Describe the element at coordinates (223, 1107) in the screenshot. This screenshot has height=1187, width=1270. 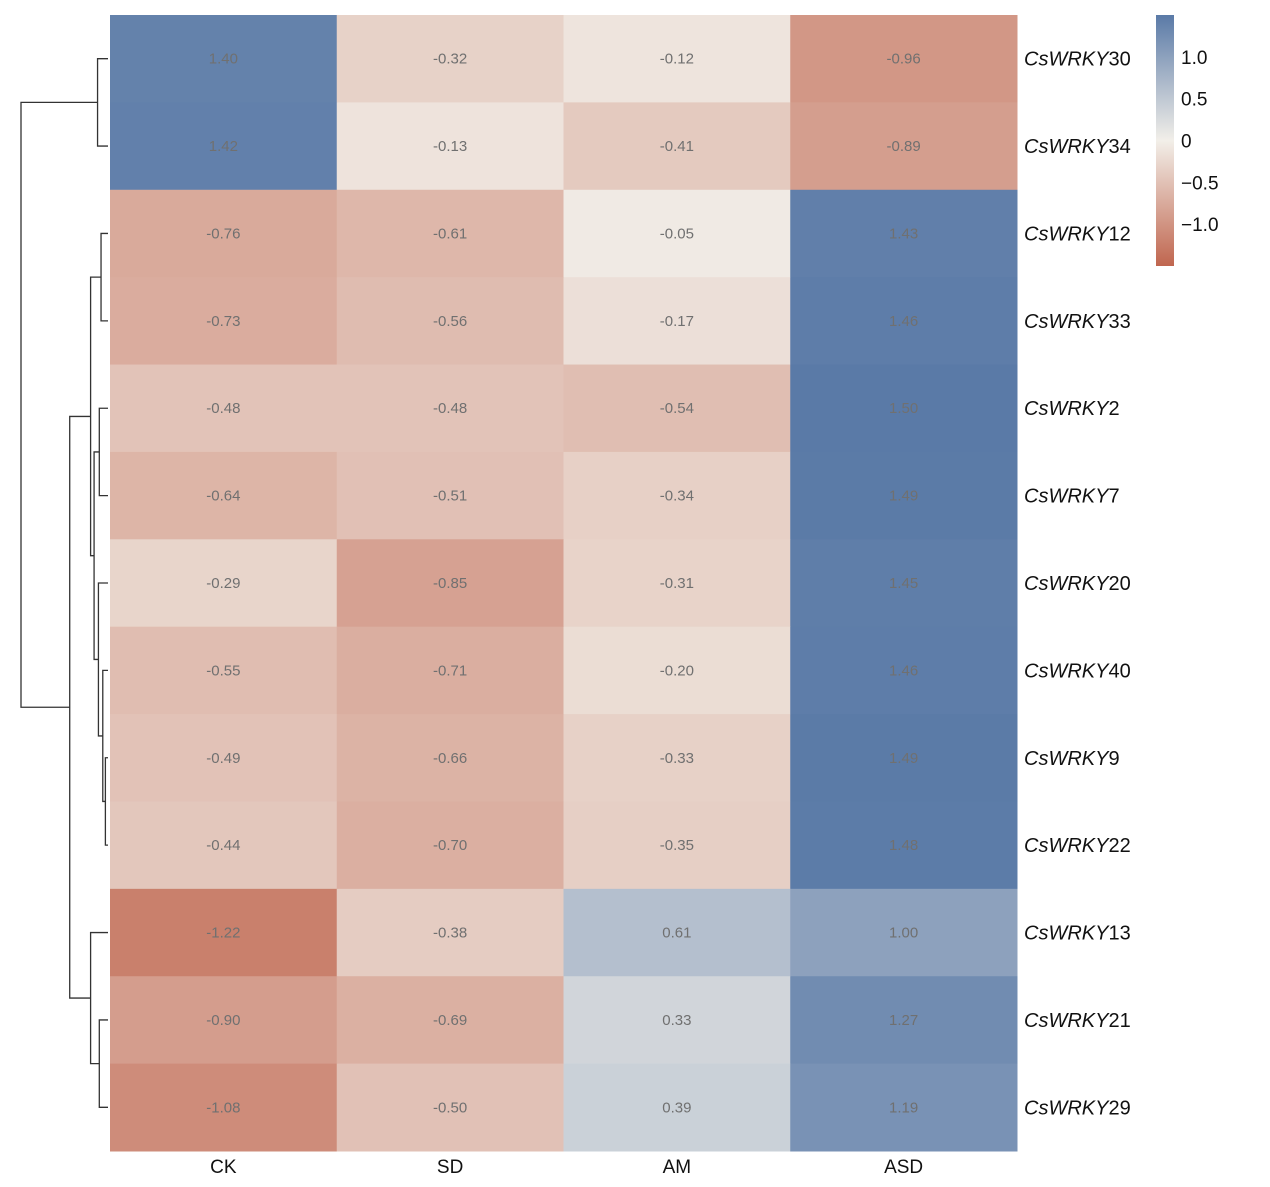
I see `cell-value-label: -1.08` at that location.